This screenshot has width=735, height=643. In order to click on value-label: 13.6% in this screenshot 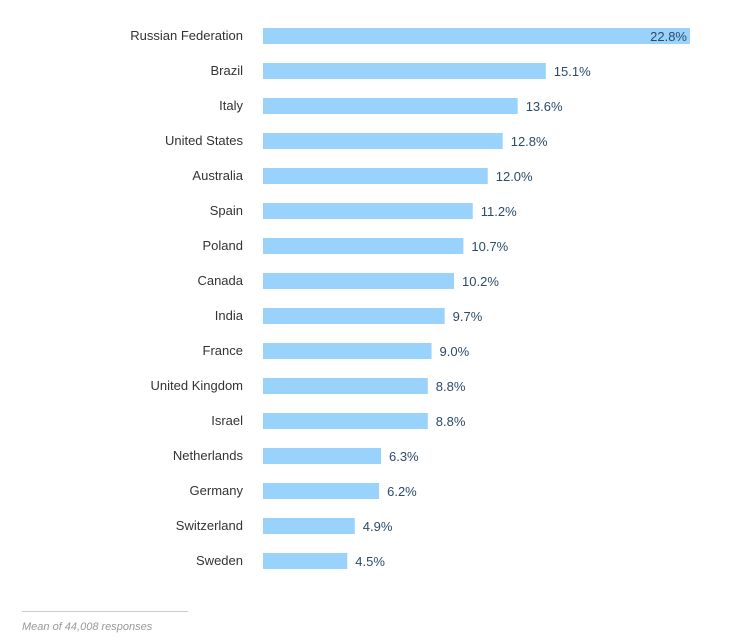, I will do `click(544, 106)`.